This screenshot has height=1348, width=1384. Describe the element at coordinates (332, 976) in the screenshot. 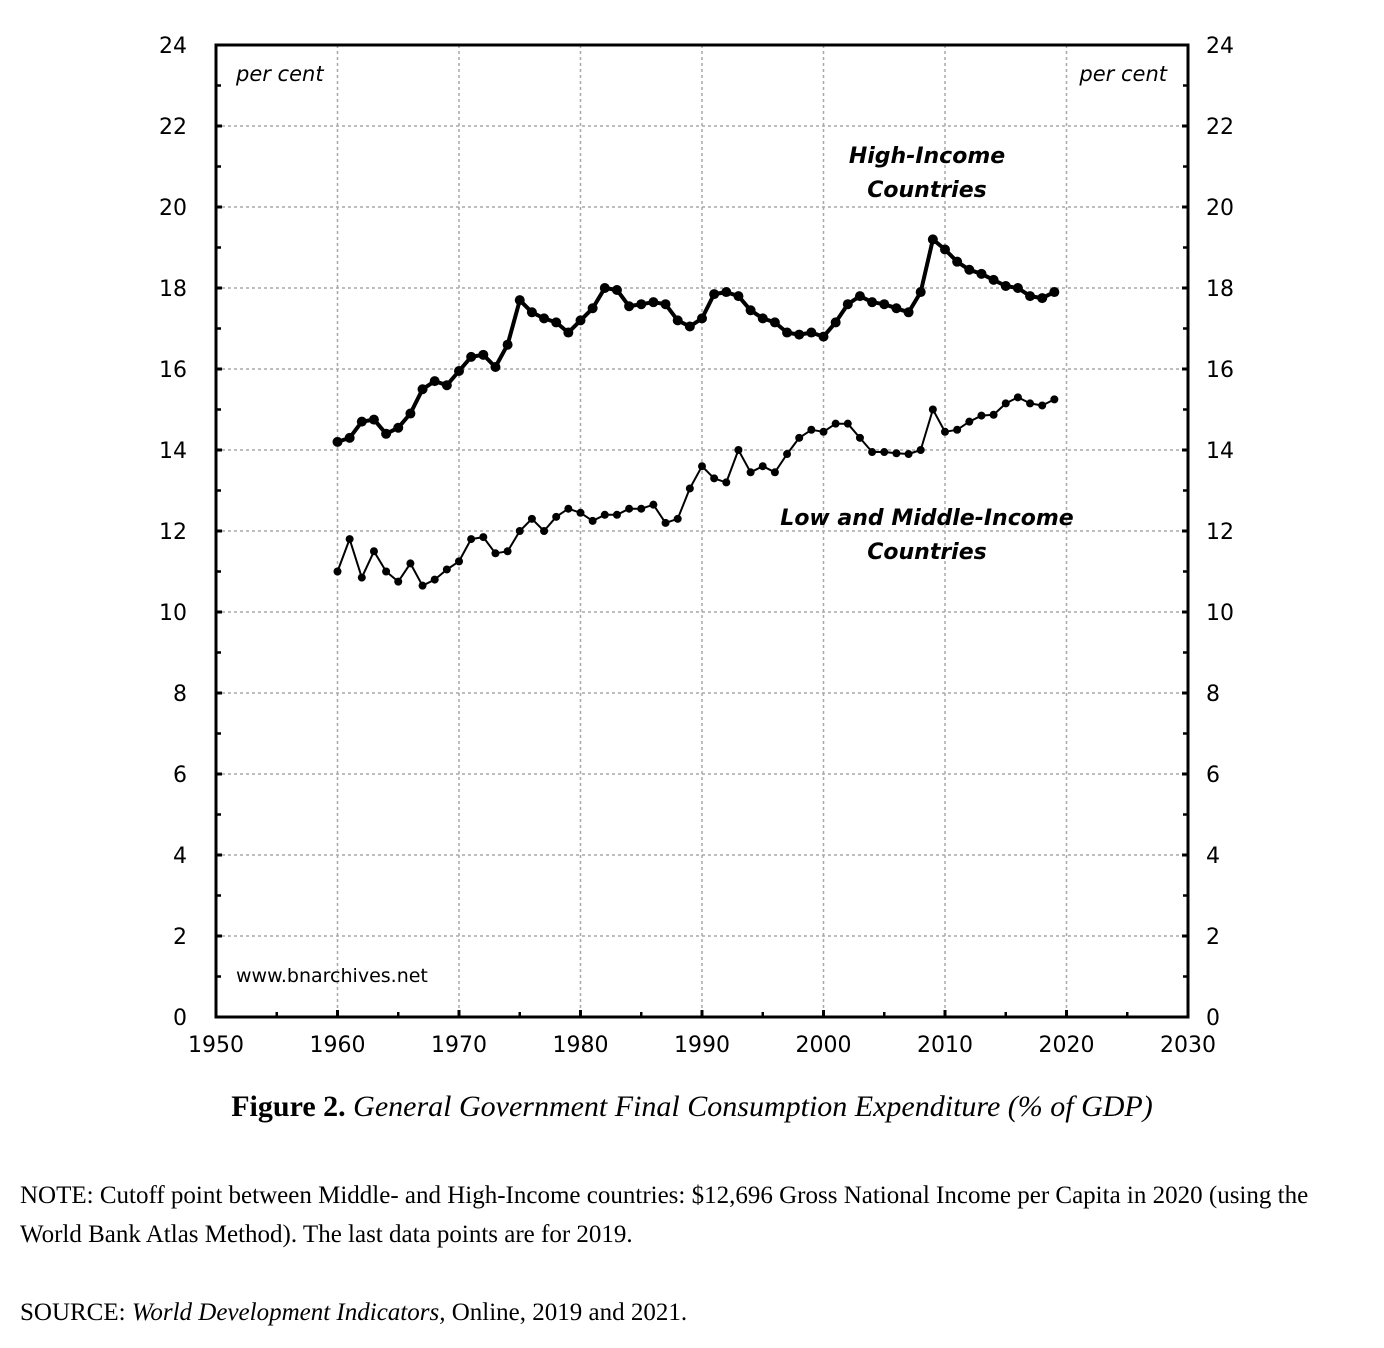

I see `watermark: www.bnarchives.net` at that location.